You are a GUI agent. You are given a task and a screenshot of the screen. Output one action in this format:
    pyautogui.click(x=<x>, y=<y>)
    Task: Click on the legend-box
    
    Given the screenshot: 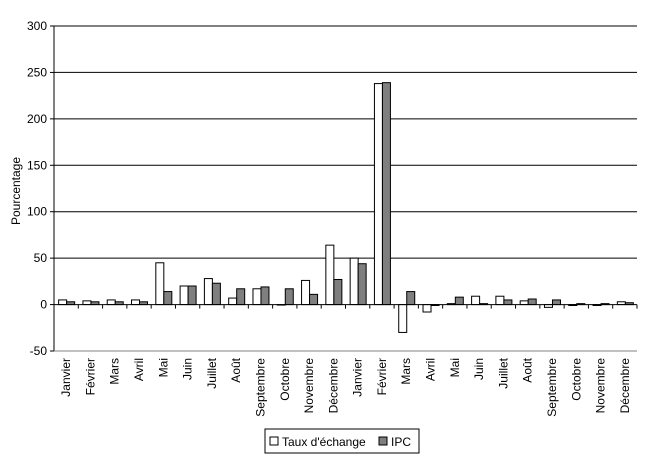 What is the action you would take?
    pyautogui.click(x=342, y=441)
    